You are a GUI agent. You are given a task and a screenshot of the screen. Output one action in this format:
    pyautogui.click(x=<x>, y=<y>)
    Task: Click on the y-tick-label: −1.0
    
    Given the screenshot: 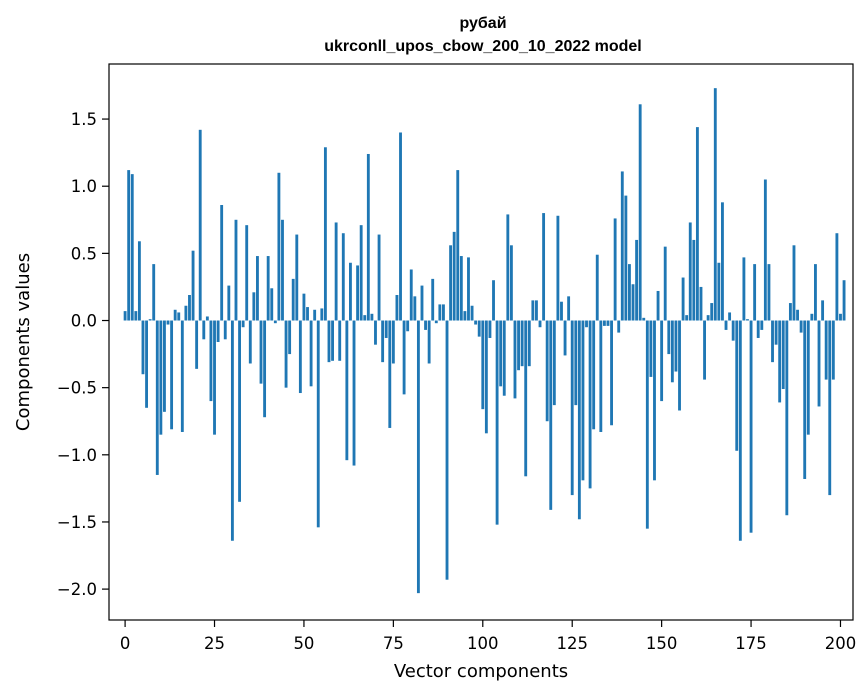 What is the action you would take?
    pyautogui.click(x=77, y=455)
    